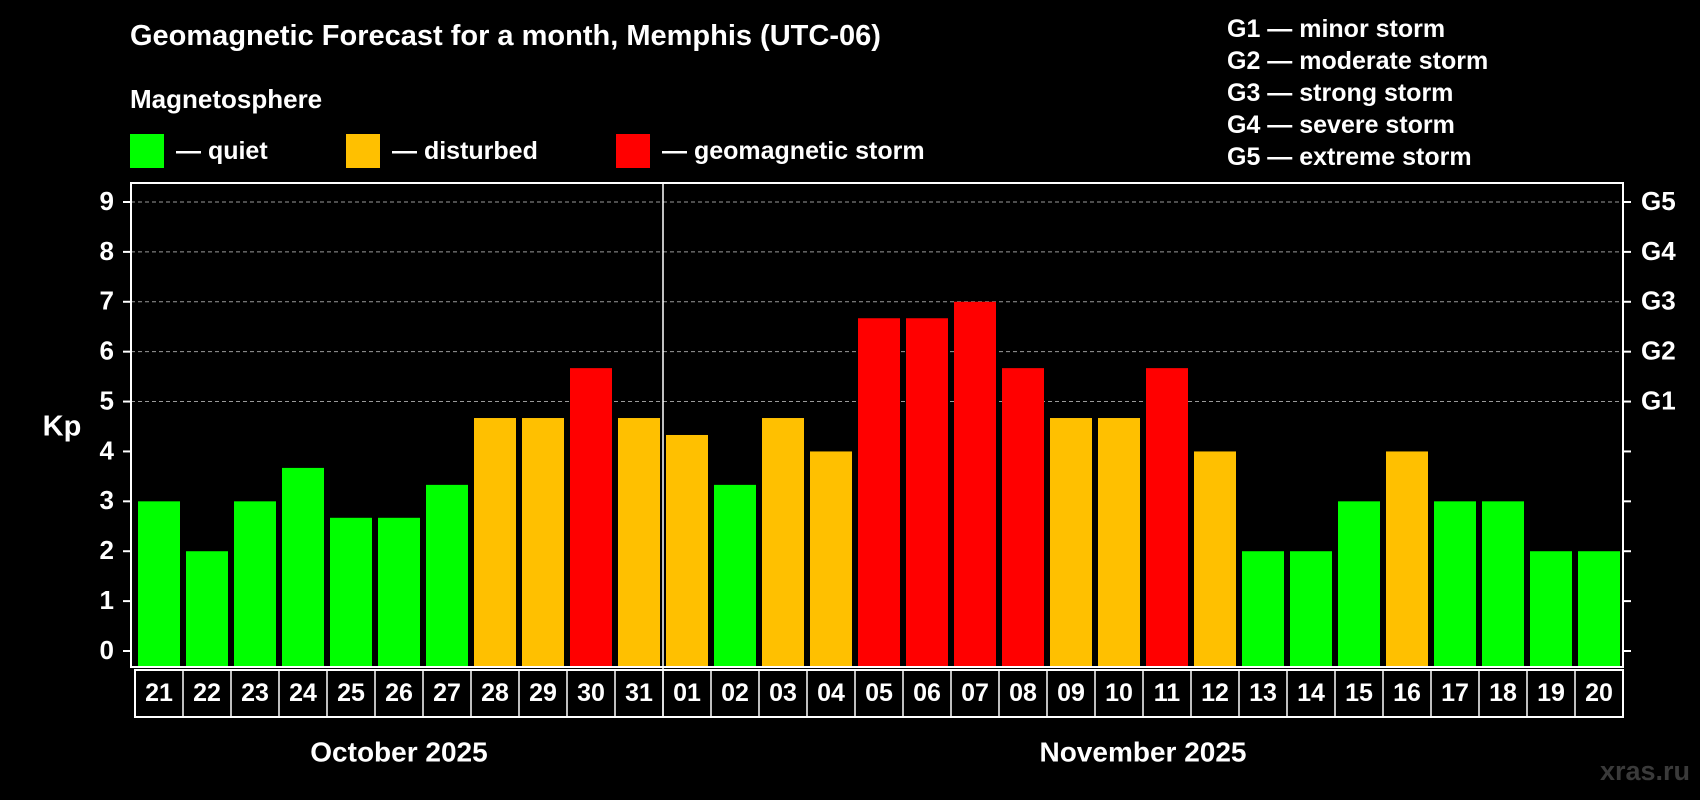 The image size is (1700, 800). What do you see at coordinates (107, 500) in the screenshot?
I see `ytick-label-3: 3` at bounding box center [107, 500].